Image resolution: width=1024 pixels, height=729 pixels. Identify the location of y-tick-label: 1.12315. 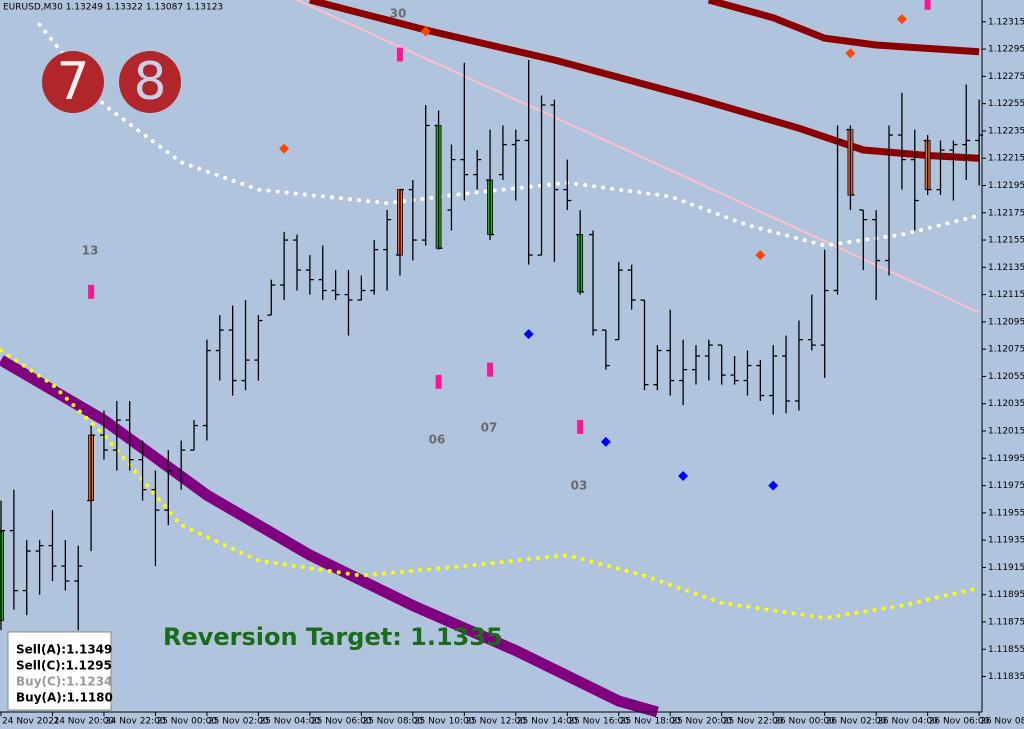
(1006, 22).